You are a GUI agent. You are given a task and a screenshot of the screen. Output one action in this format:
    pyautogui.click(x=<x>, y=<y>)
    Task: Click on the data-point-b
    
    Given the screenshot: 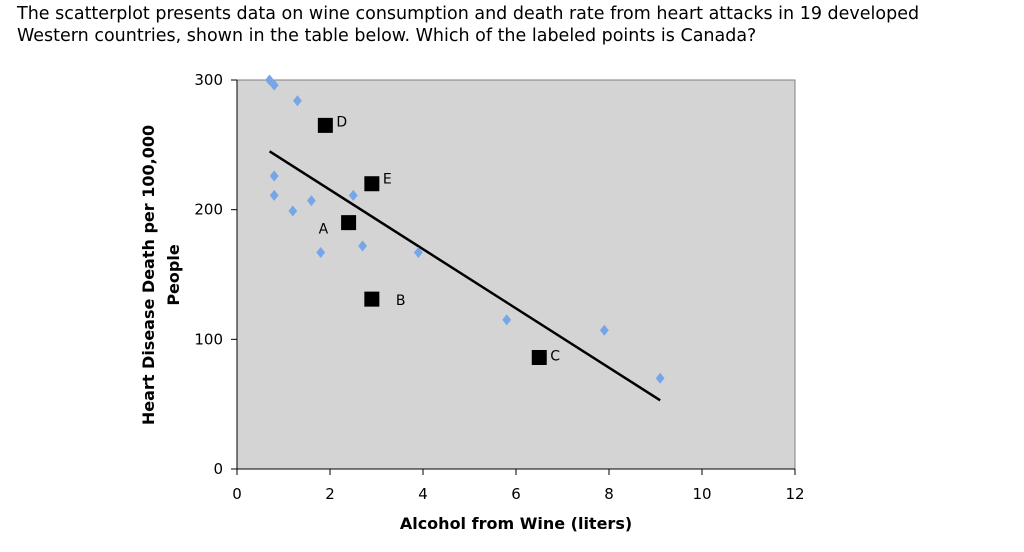 What is the action you would take?
    pyautogui.click(x=372, y=299)
    